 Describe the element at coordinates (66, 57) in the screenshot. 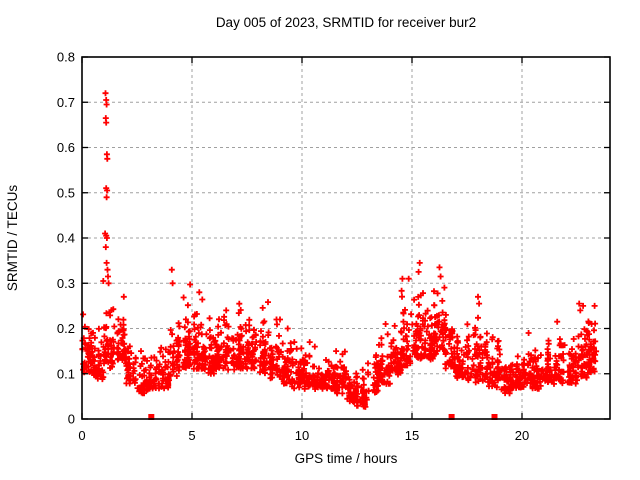

I see `y-tick-label: 0.8` at that location.